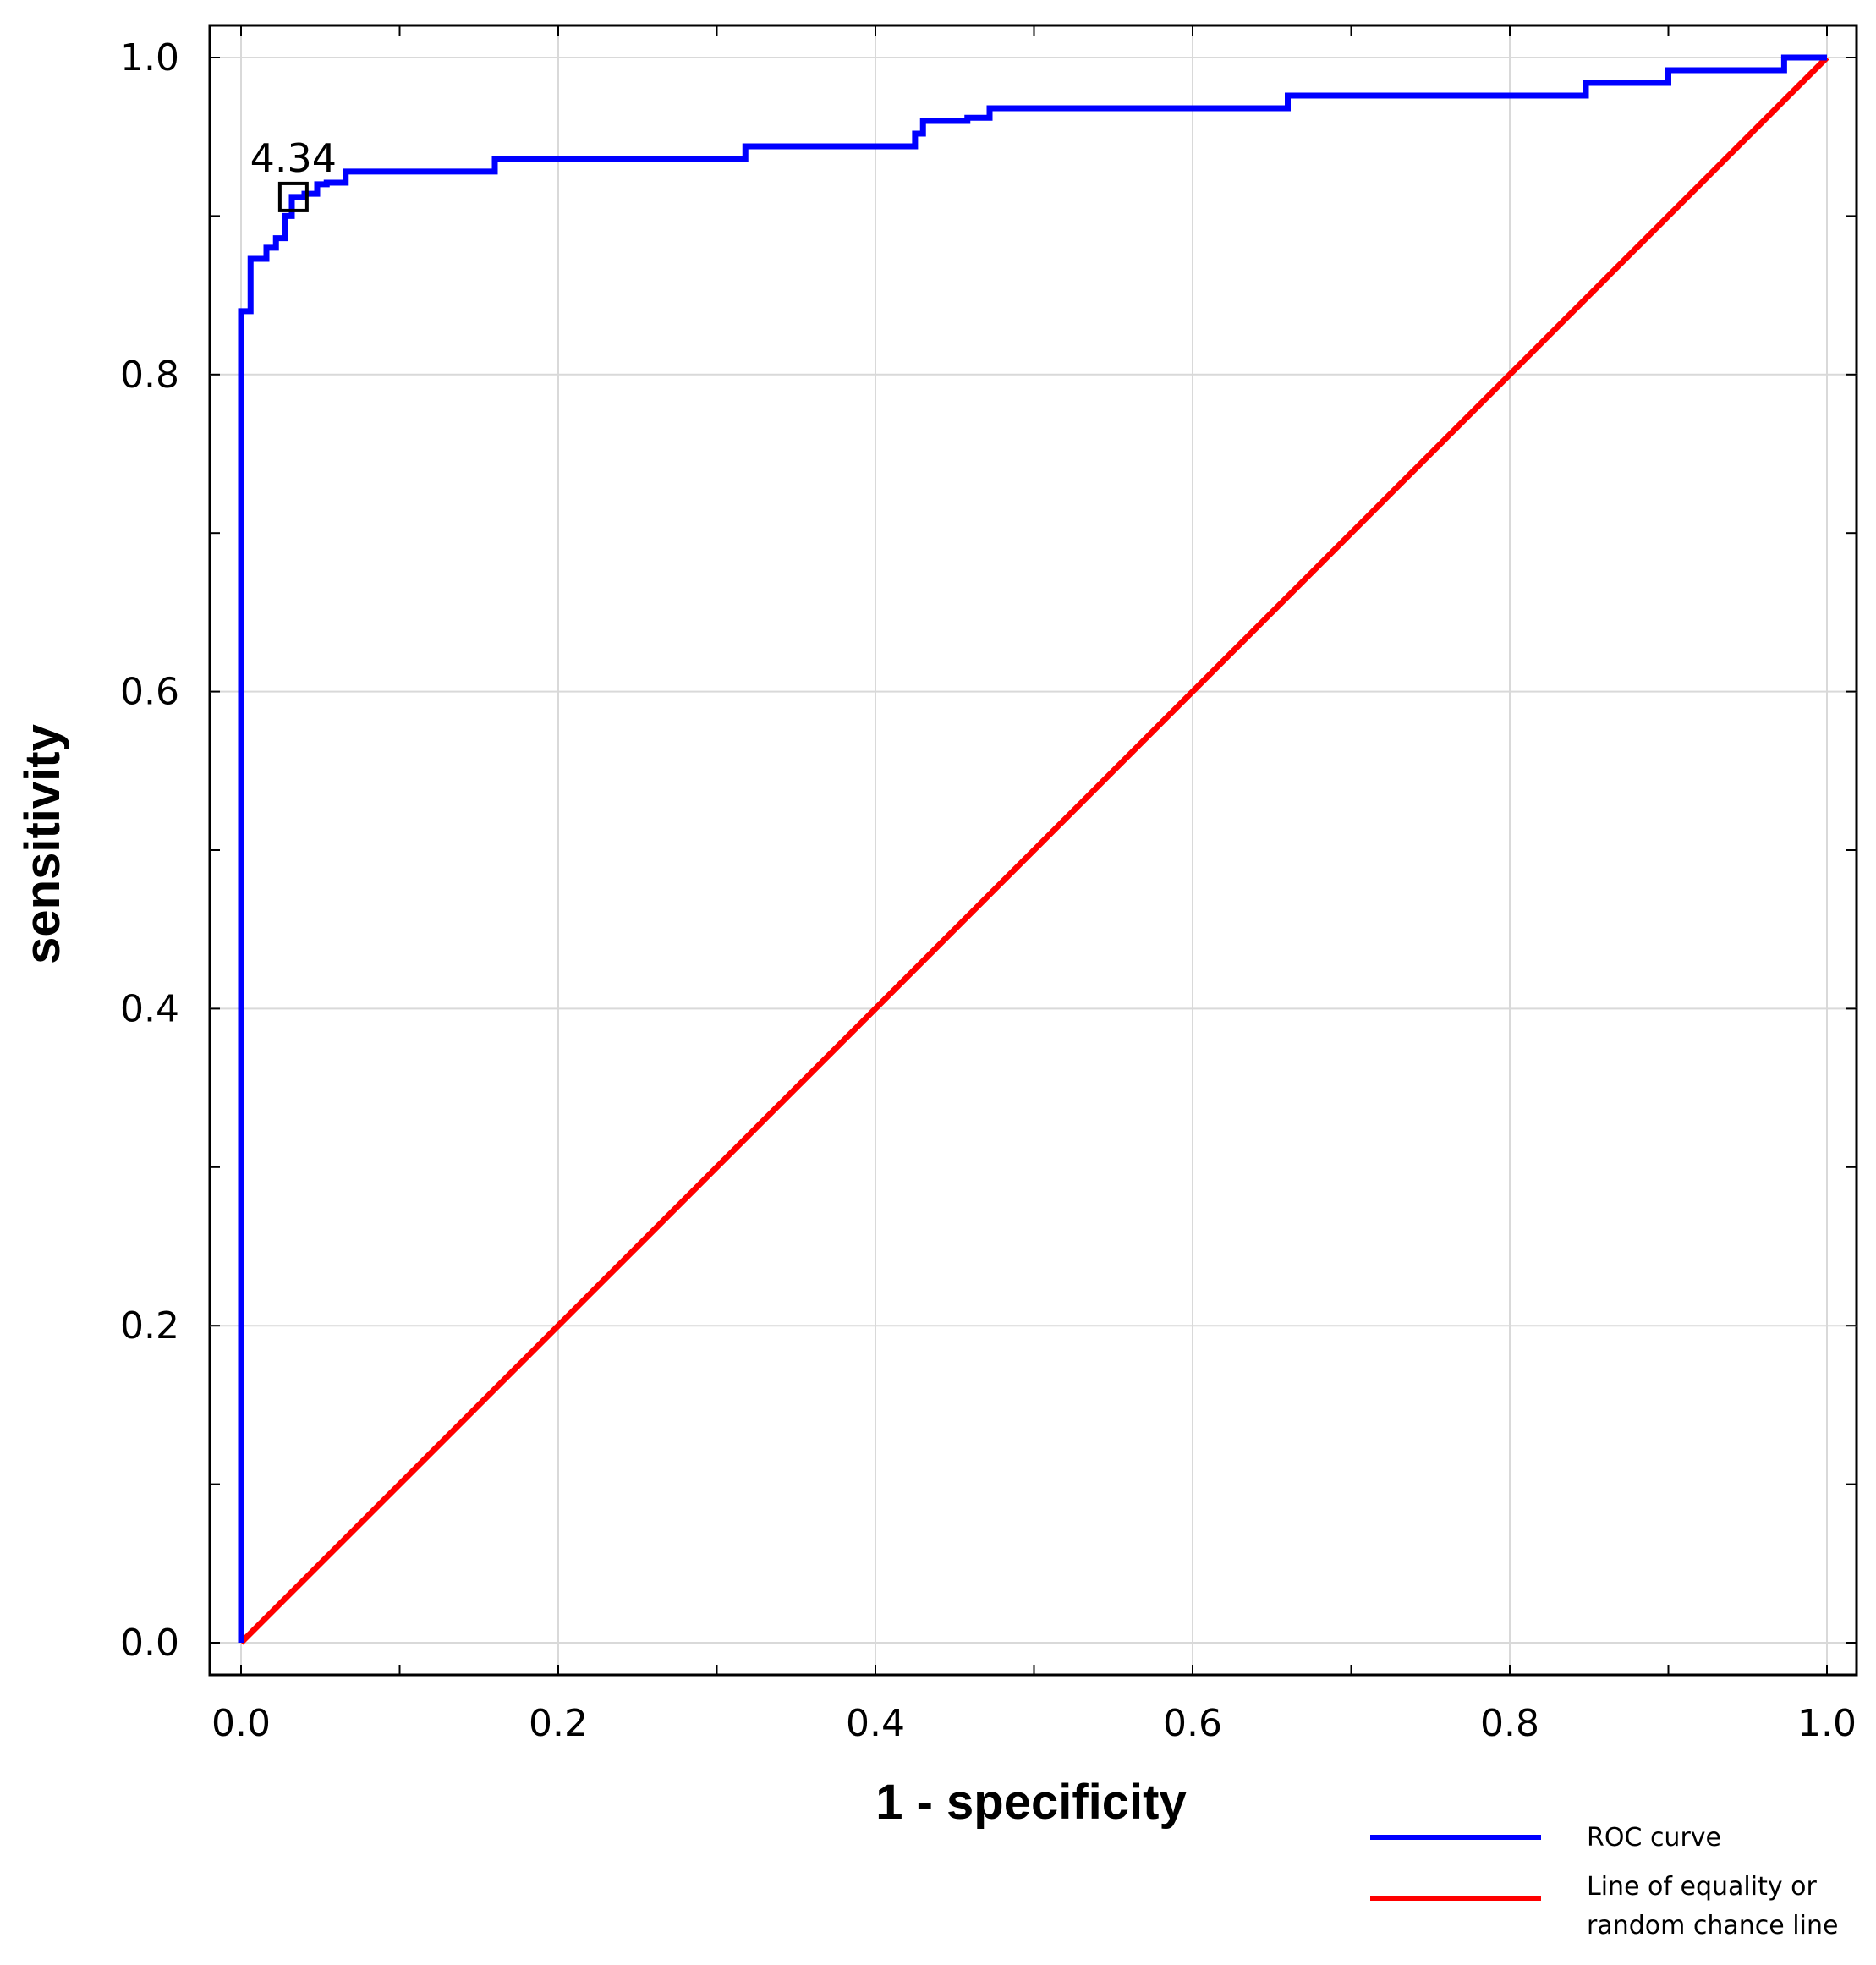 Image resolution: width=1876 pixels, height=1965 pixels. I want to click on y-tick-label: 0.6, so click(149, 692).